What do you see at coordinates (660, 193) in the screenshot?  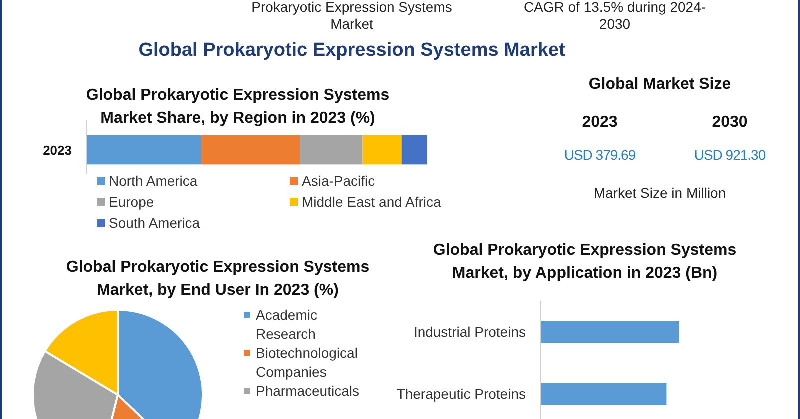 I see `text: Market Size in Million` at bounding box center [660, 193].